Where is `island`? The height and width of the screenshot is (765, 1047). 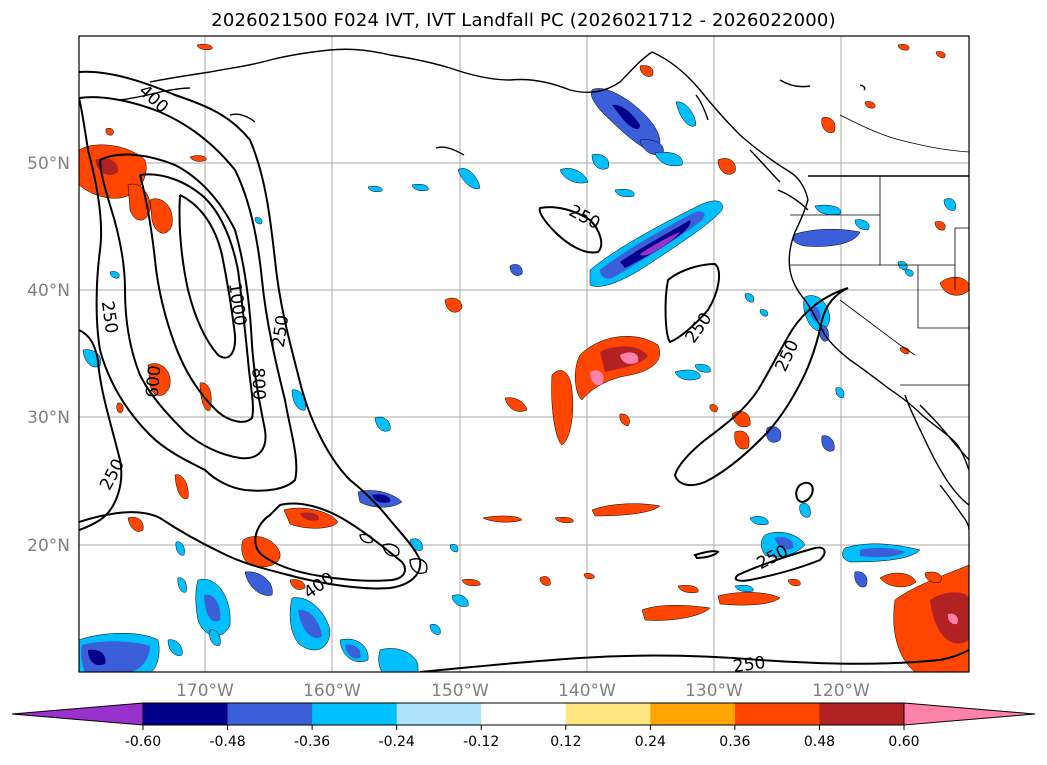
island is located at coordinates (450, 151).